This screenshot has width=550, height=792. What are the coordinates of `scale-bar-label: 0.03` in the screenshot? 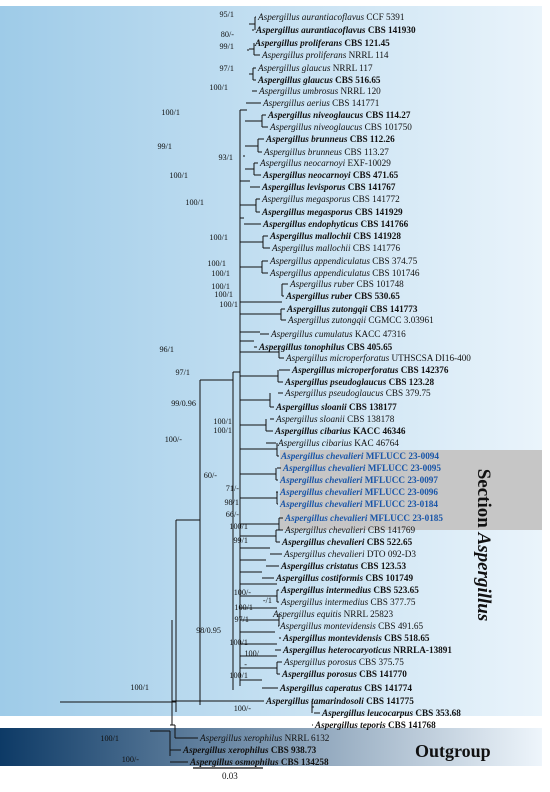 It's located at (230, 776).